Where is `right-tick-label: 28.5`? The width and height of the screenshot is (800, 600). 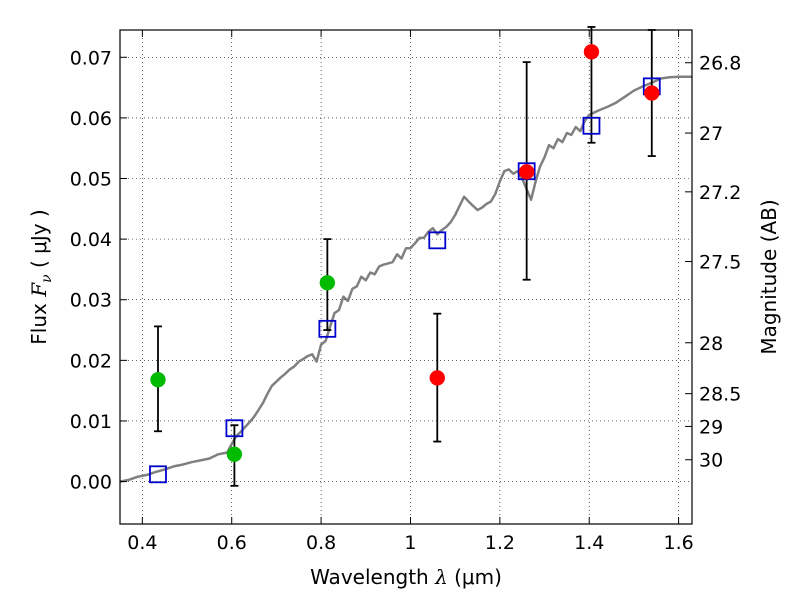
right-tick-label: 28.5 is located at coordinates (720, 395).